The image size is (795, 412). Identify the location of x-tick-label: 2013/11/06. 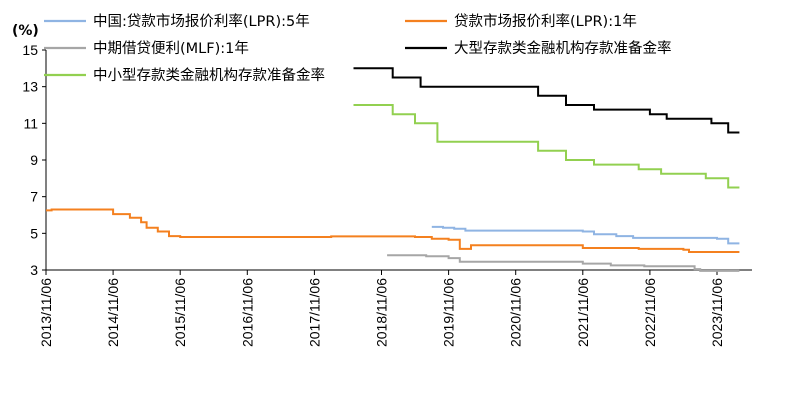
(46, 312).